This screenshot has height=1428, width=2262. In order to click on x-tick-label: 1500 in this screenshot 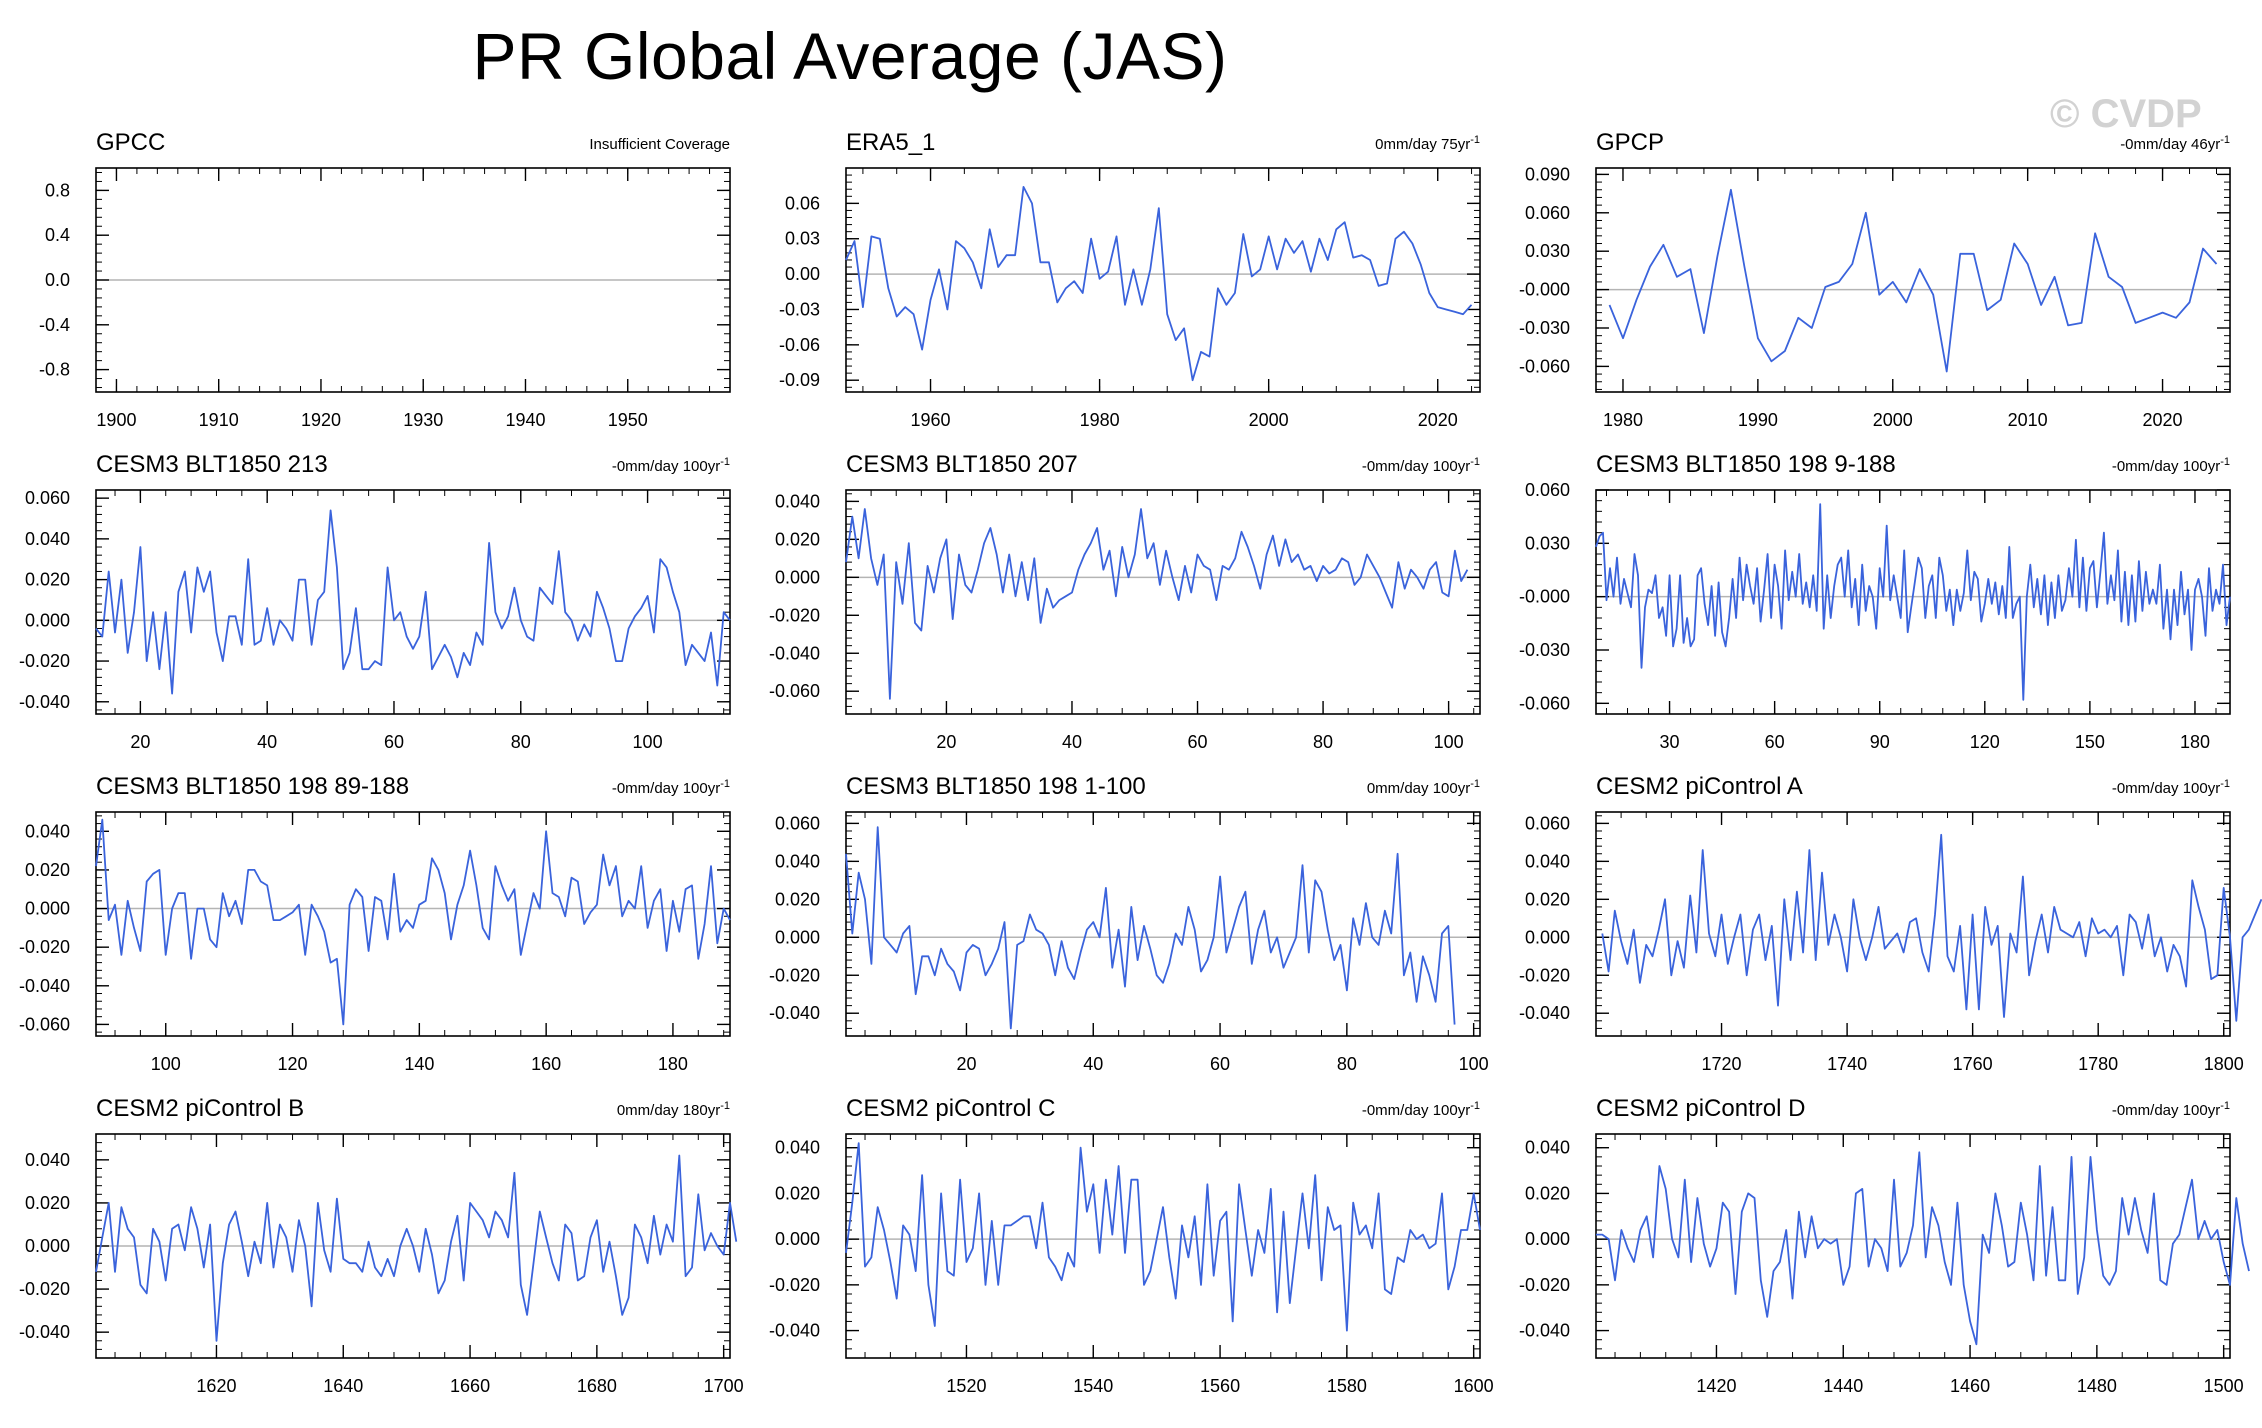, I will do `click(2224, 1386)`.